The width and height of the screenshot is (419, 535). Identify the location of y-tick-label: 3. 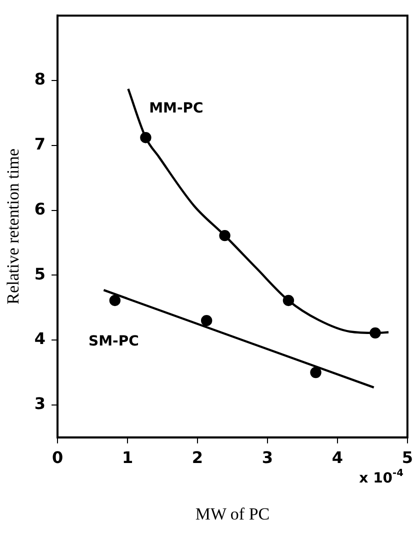
(40, 404).